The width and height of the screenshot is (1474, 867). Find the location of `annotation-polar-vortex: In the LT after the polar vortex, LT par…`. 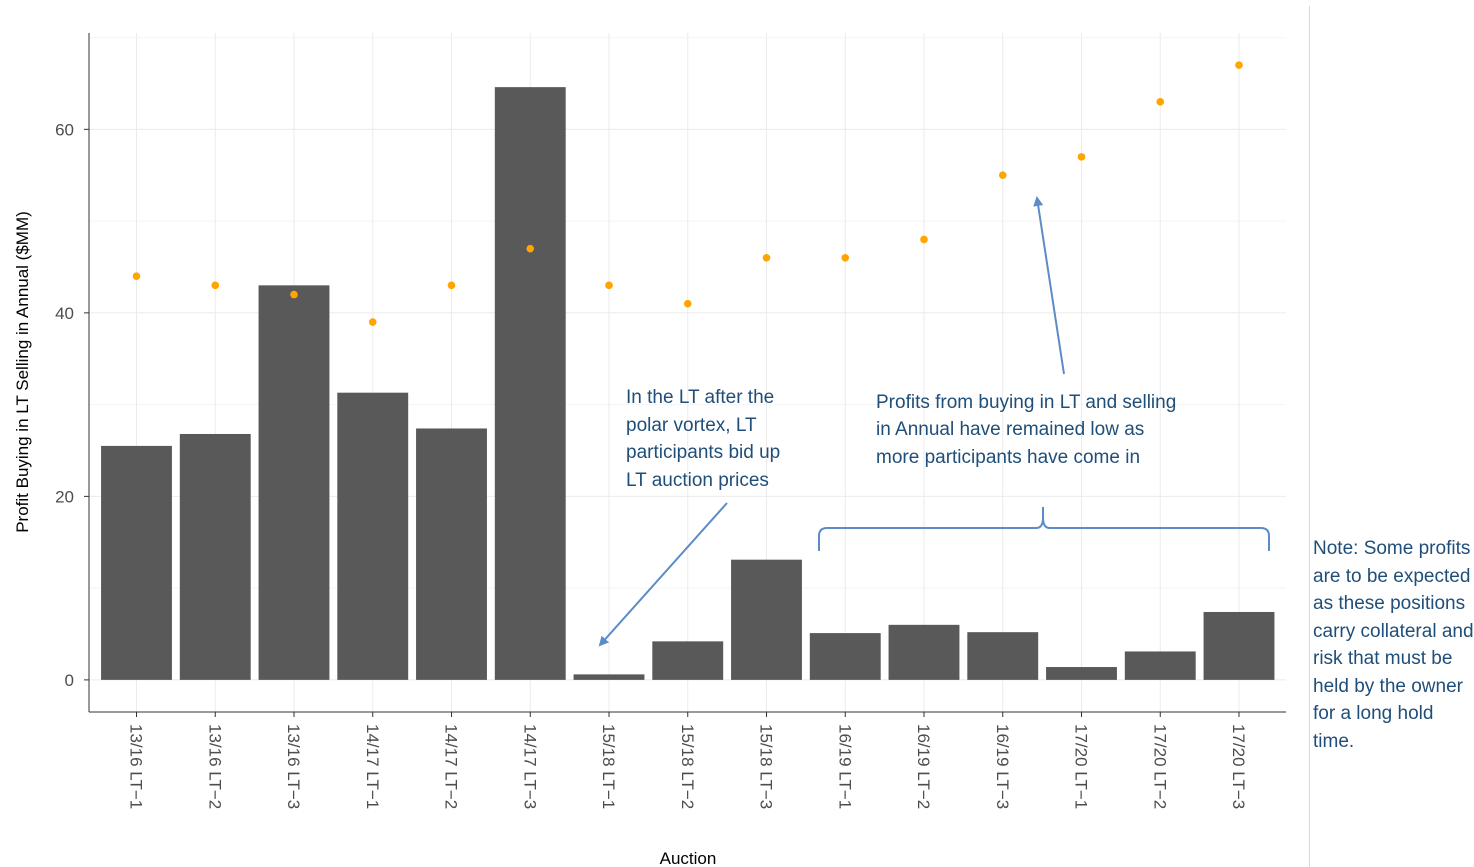

annotation-polar-vortex: In the LT after the polar vortex, LT par… is located at coordinates (706, 439).